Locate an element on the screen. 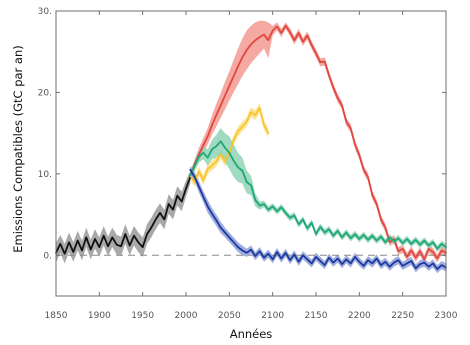 Image resolution: width=470 pixels, height=345 pixels. series-1-band is located at coordinates (123, 217).